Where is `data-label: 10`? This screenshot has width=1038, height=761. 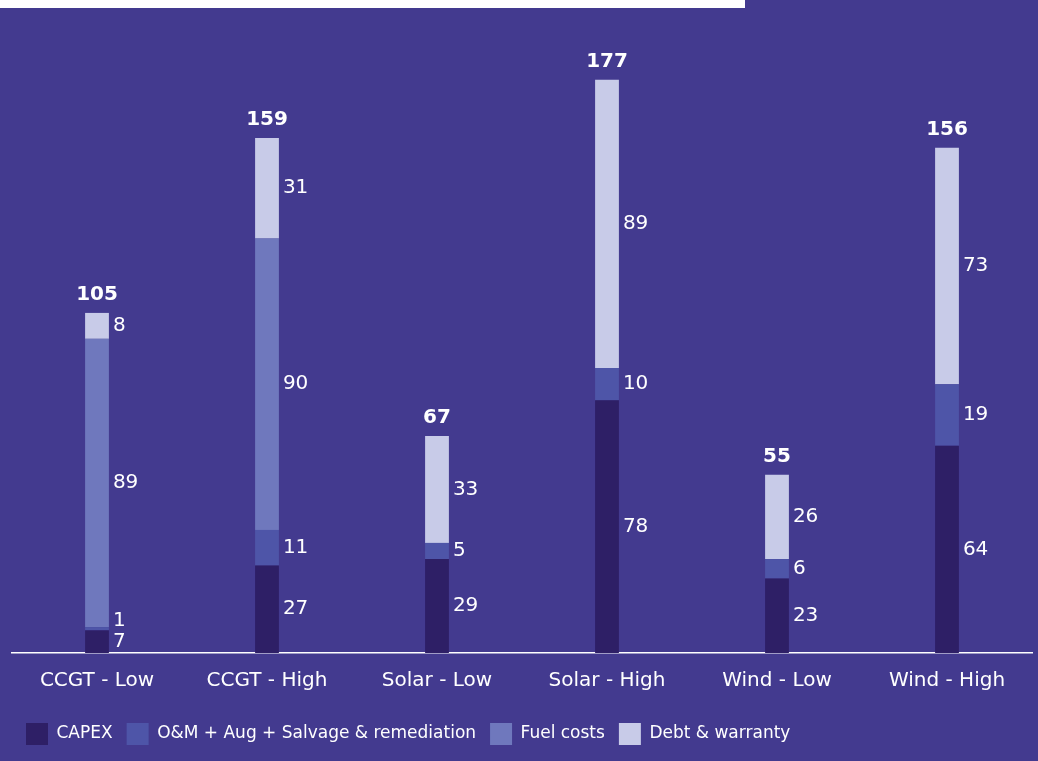 data-label: 10 is located at coordinates (635, 382).